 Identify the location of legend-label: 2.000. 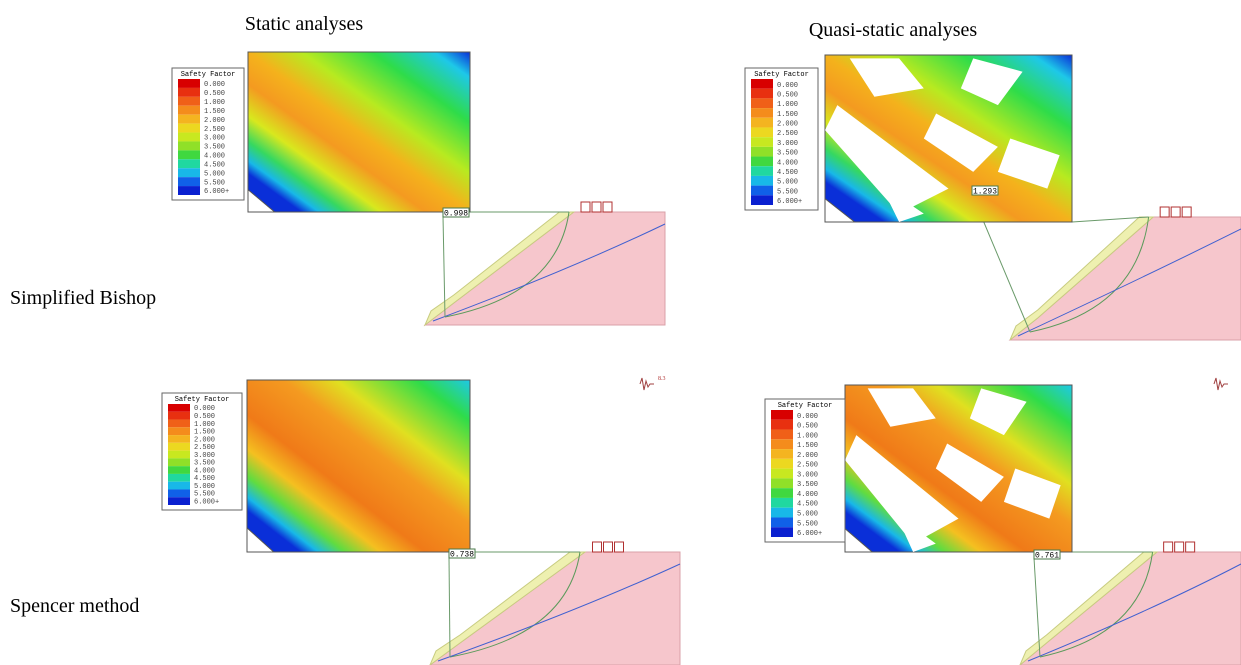
(807, 456).